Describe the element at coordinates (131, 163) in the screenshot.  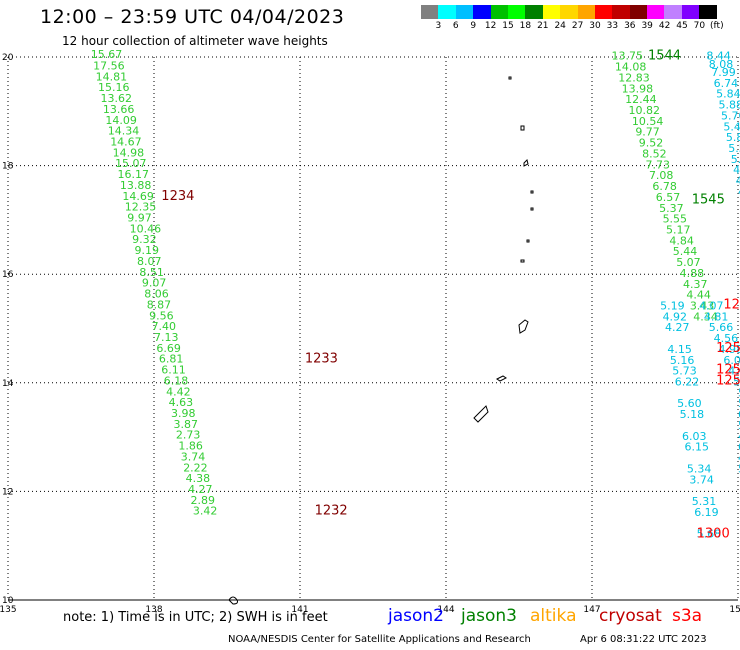
I see `wave-height-value: 15.07` at that location.